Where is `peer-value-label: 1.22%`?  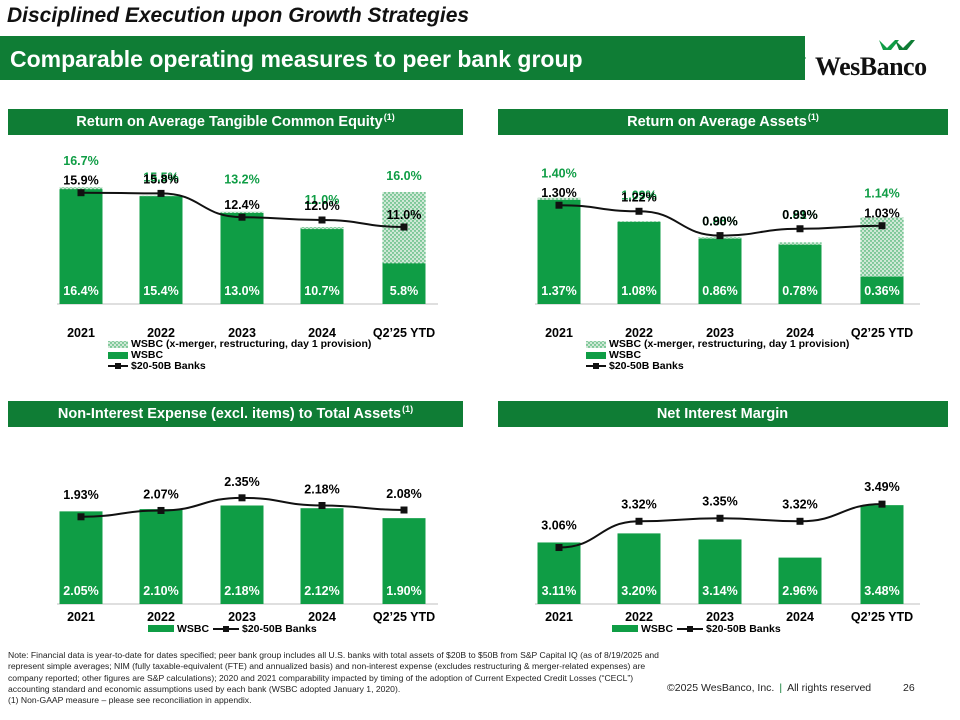
peer-value-label: 1.22% is located at coordinates (638, 197).